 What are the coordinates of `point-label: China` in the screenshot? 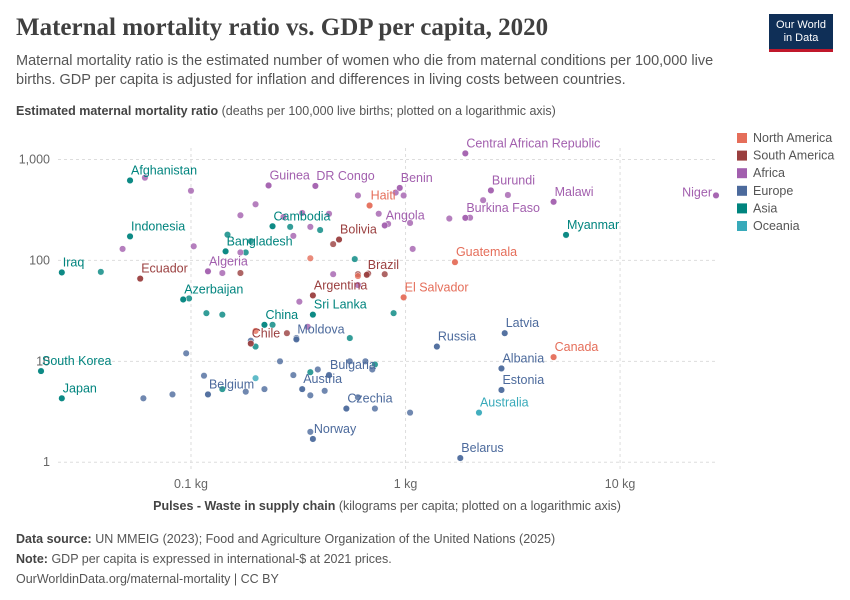 It's located at (281, 315).